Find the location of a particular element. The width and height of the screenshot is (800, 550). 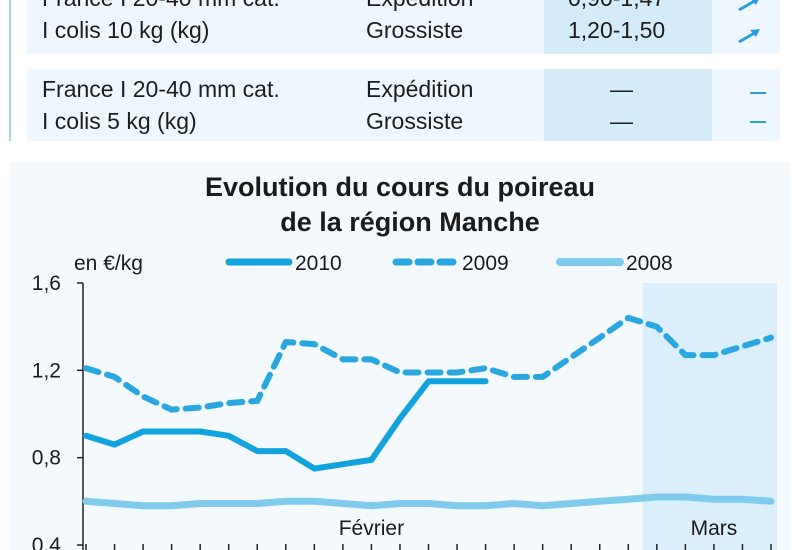

chart-title-line1: Evolution du cours du poireau is located at coordinates (399, 187).